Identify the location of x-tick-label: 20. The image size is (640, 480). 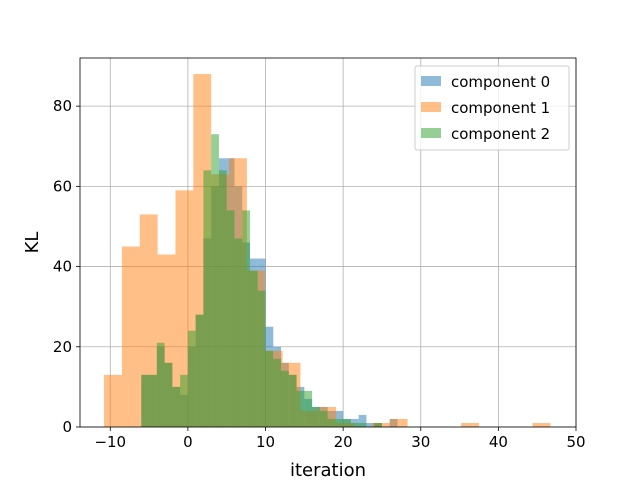
(343, 442).